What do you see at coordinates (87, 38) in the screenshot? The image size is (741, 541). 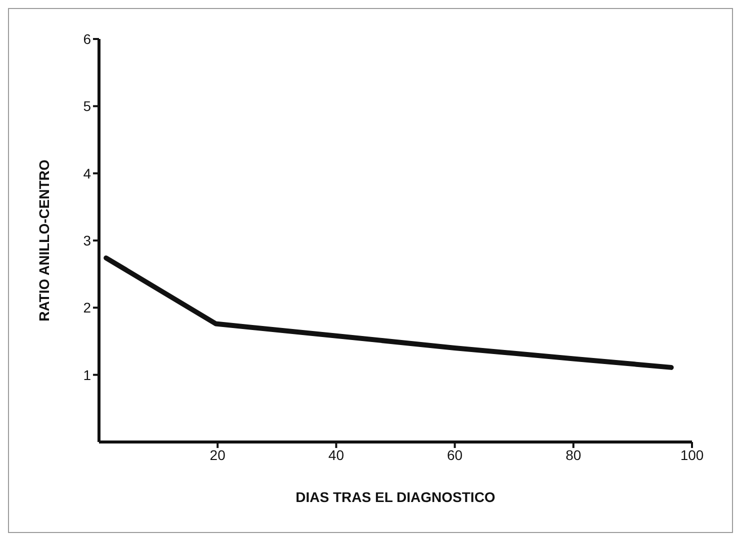 I see `y-tick-label: 6` at bounding box center [87, 38].